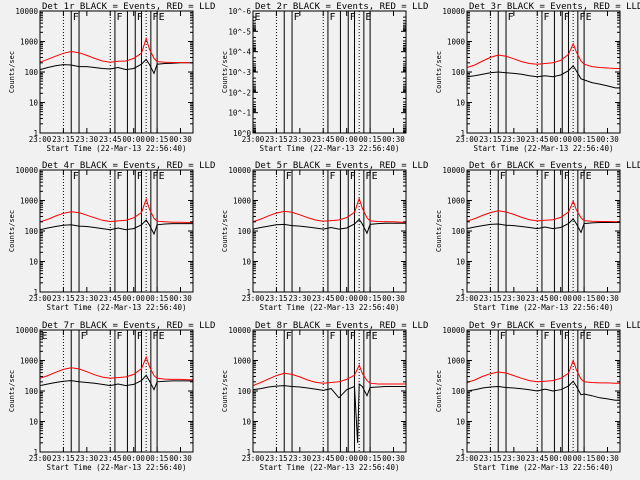  What do you see at coordinates (128, 166) in the screenshot?
I see `panel-title: Det 4r BLACK = Events, RED = LLD` at bounding box center [128, 166].